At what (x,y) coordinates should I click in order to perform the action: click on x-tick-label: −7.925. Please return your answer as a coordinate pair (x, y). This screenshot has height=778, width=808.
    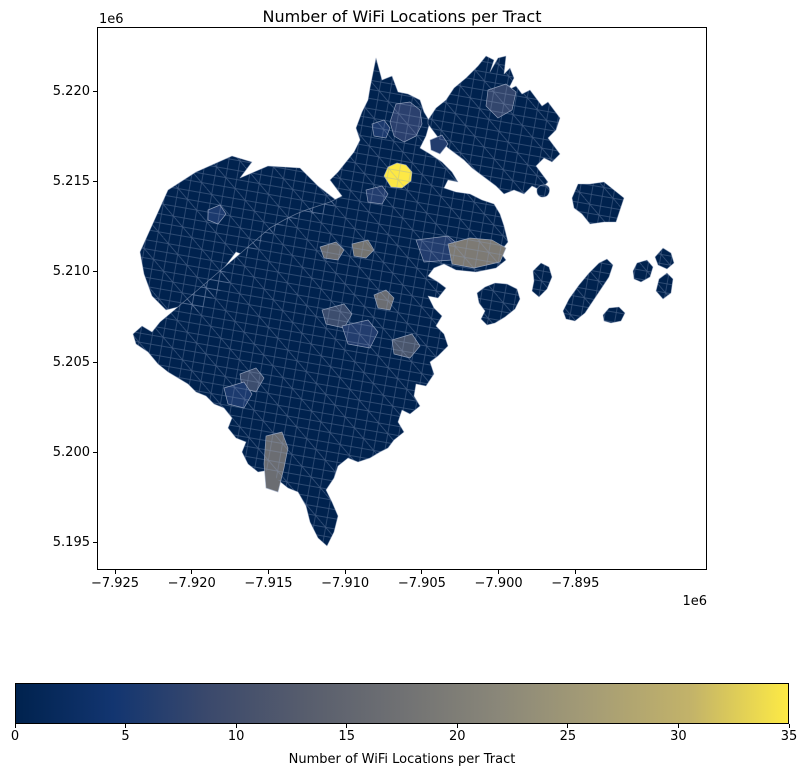
    Looking at the image, I should click on (115, 583).